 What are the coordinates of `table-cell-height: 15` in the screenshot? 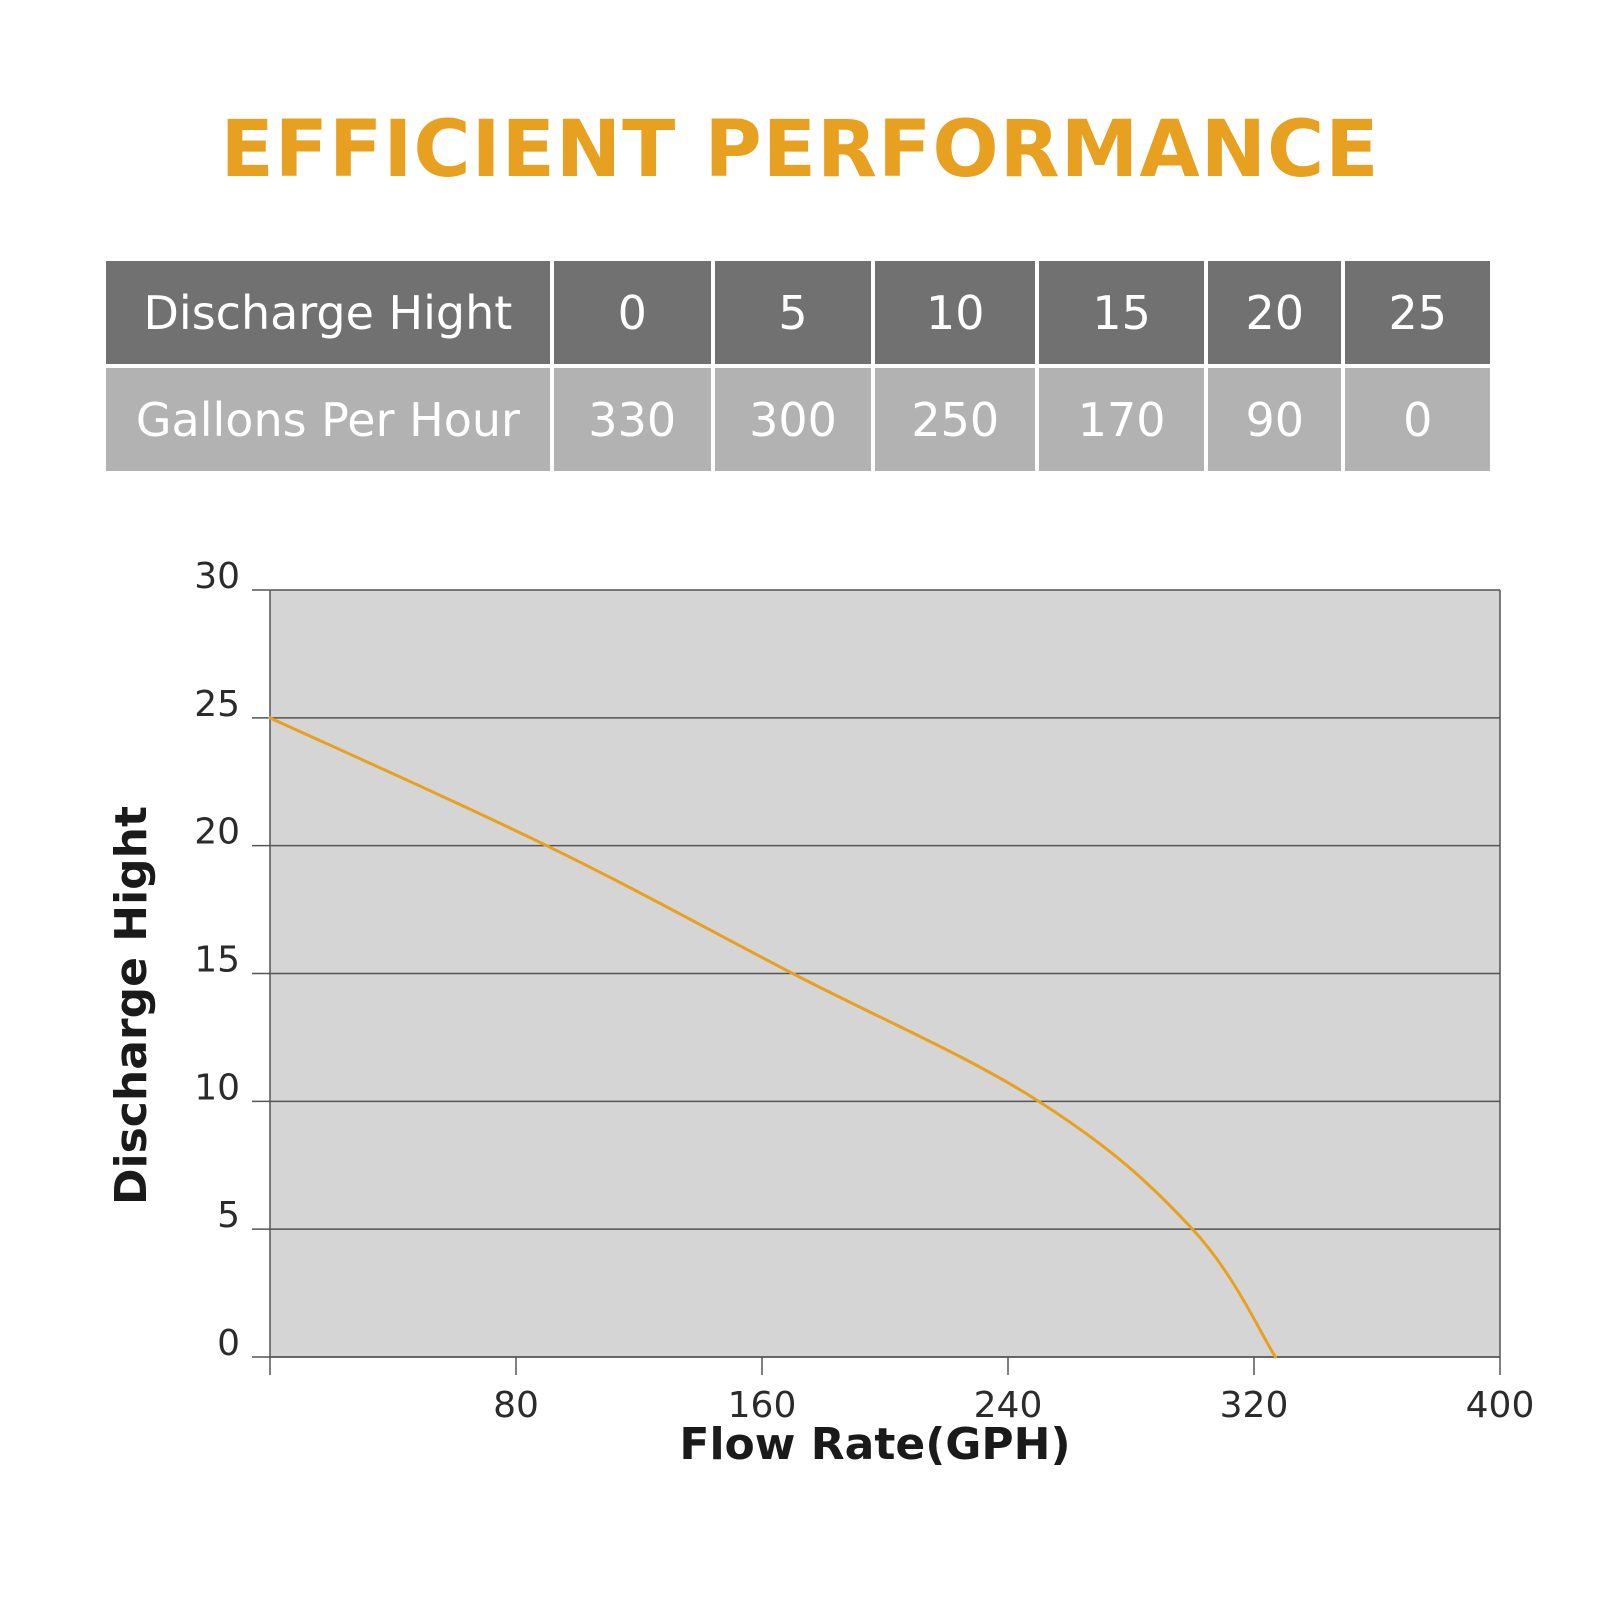 It's located at (1122, 312).